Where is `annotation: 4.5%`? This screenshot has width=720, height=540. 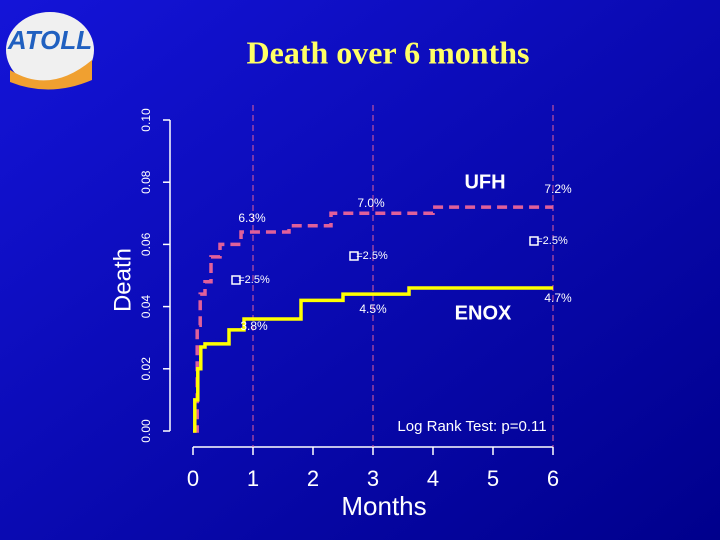 annotation: 4.5% is located at coordinates (373, 309).